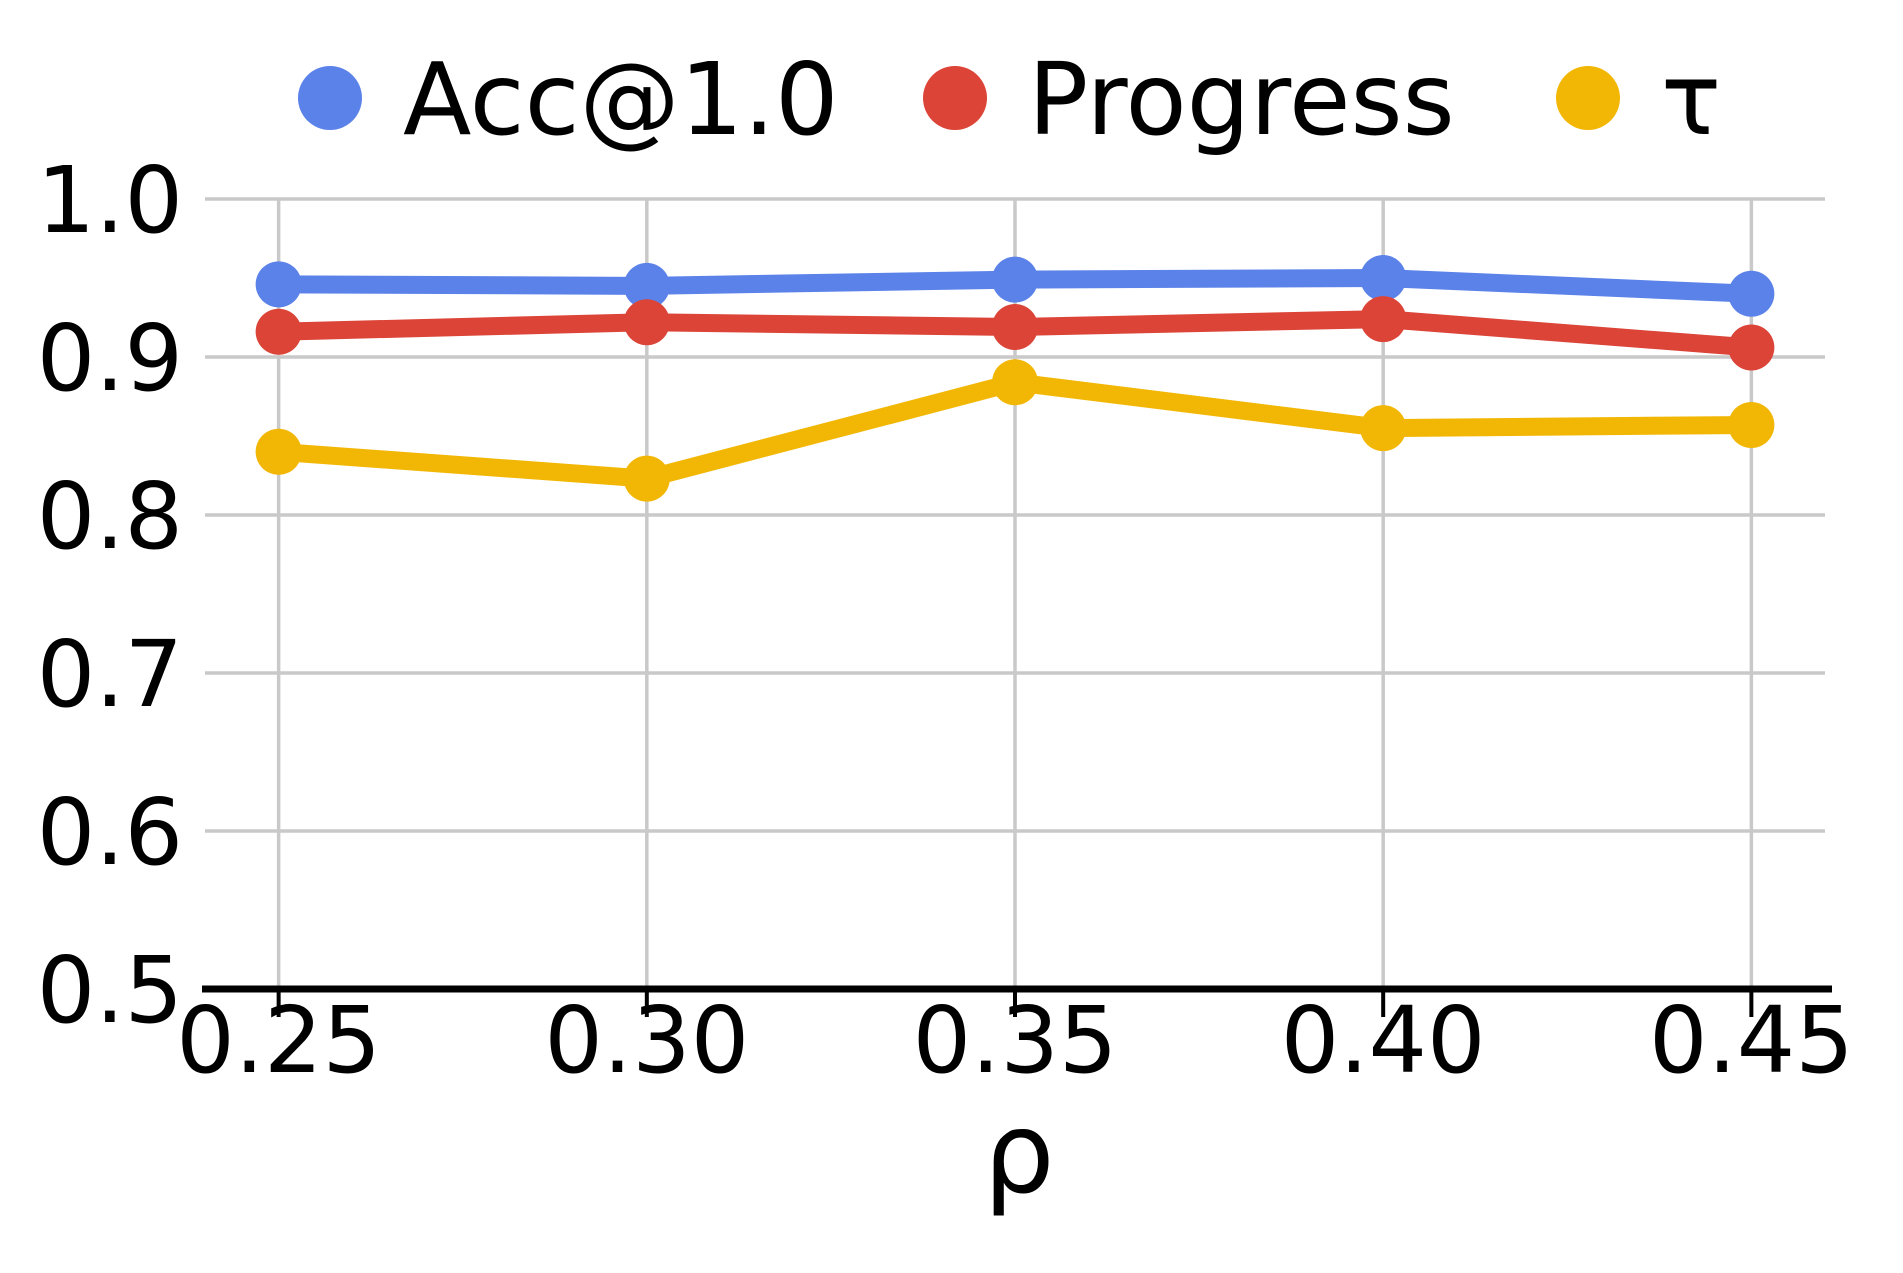 This screenshot has width=1903, height=1273. I want to click on x-tick-label: 0.25, so click(278, 1040).